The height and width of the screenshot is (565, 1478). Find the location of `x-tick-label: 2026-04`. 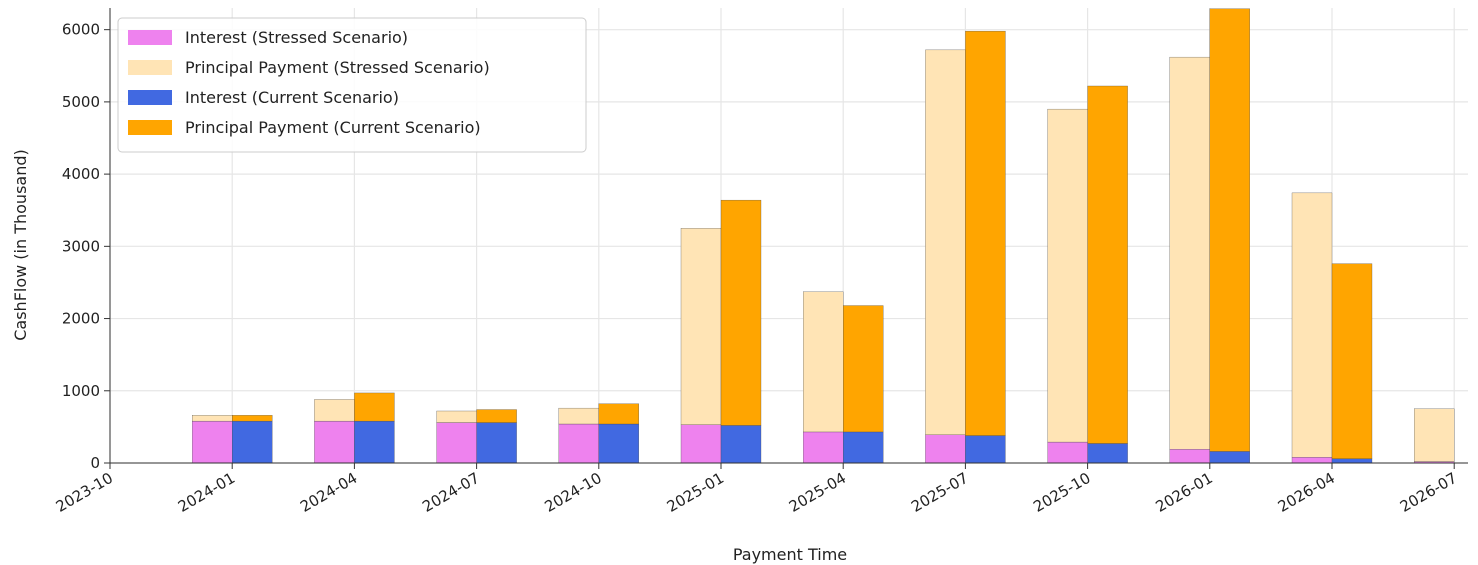

x-tick-label: 2026-04 is located at coordinates (1306, 492).